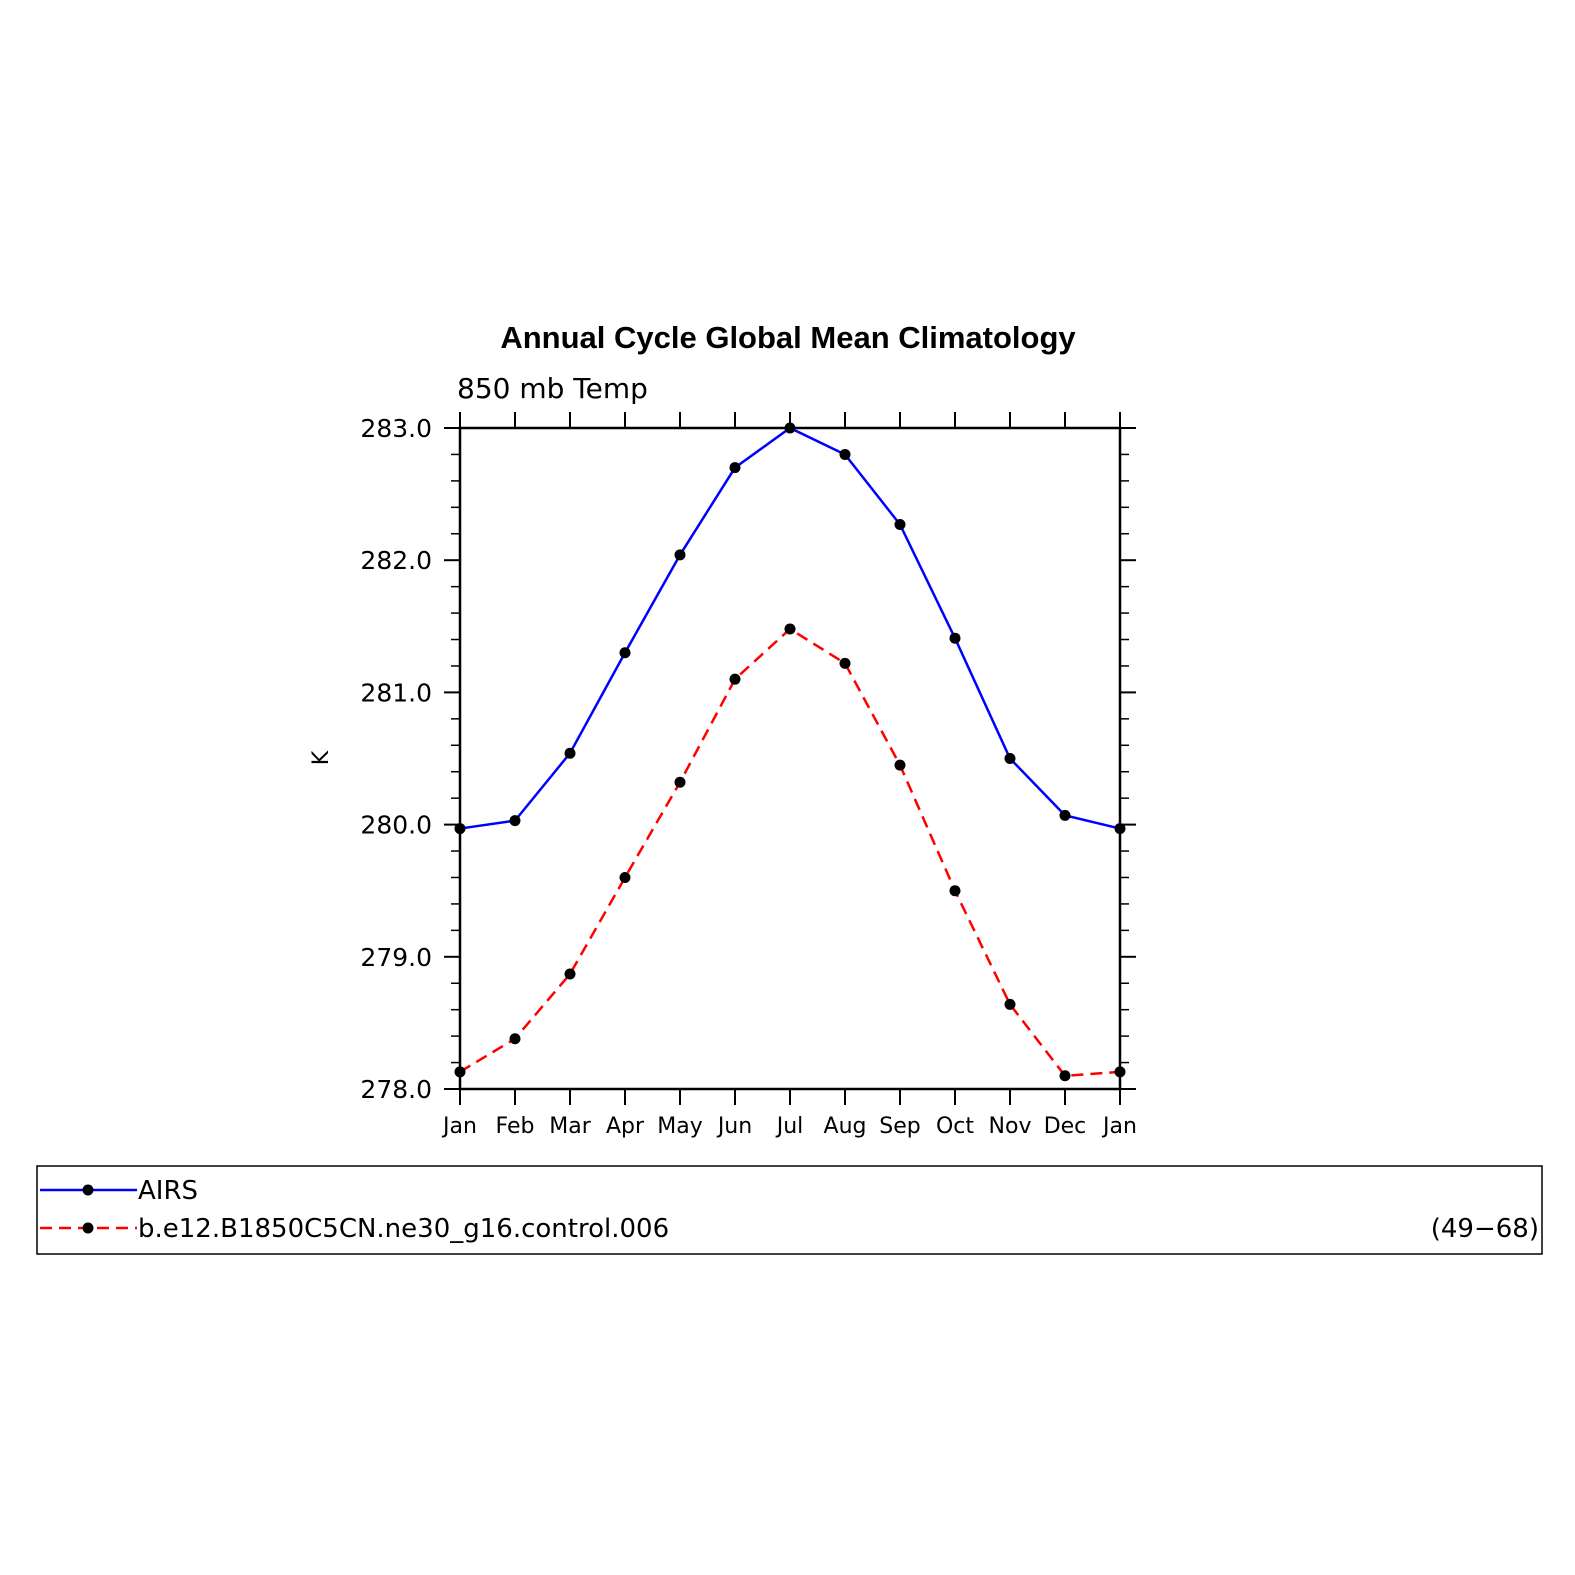 This screenshot has height=1575, width=1575. Describe the element at coordinates (403, 1229) in the screenshot. I see `legend-label-2: b.e12.B1850C5CN.ne30_g16.control.006` at that location.